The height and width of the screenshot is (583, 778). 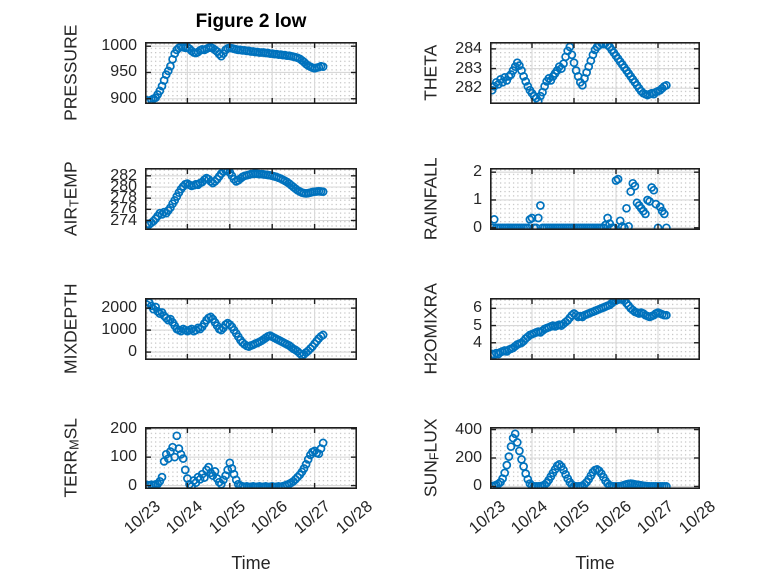 What do you see at coordinates (251, 563) in the screenshot?
I see `x-axis-title-left: Time` at bounding box center [251, 563].